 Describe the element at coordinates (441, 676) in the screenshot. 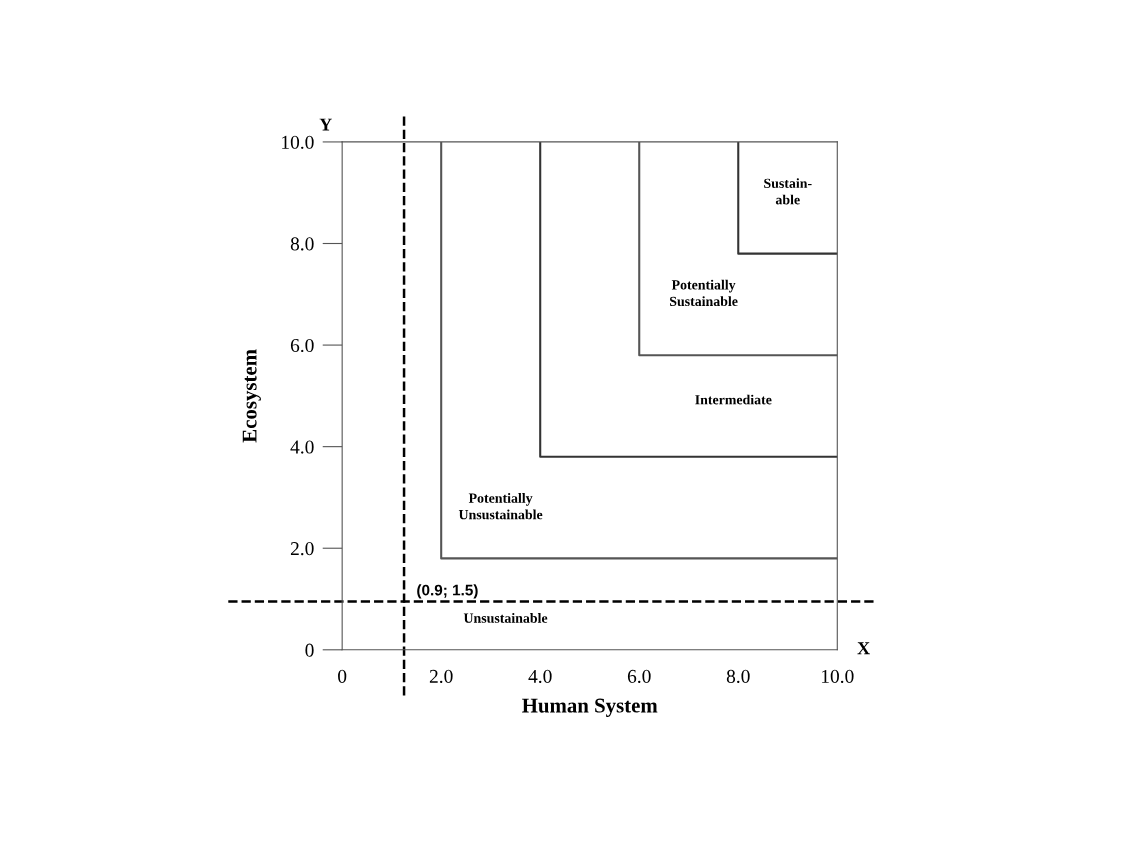

I see `x-tick-label: 2.0` at that location.